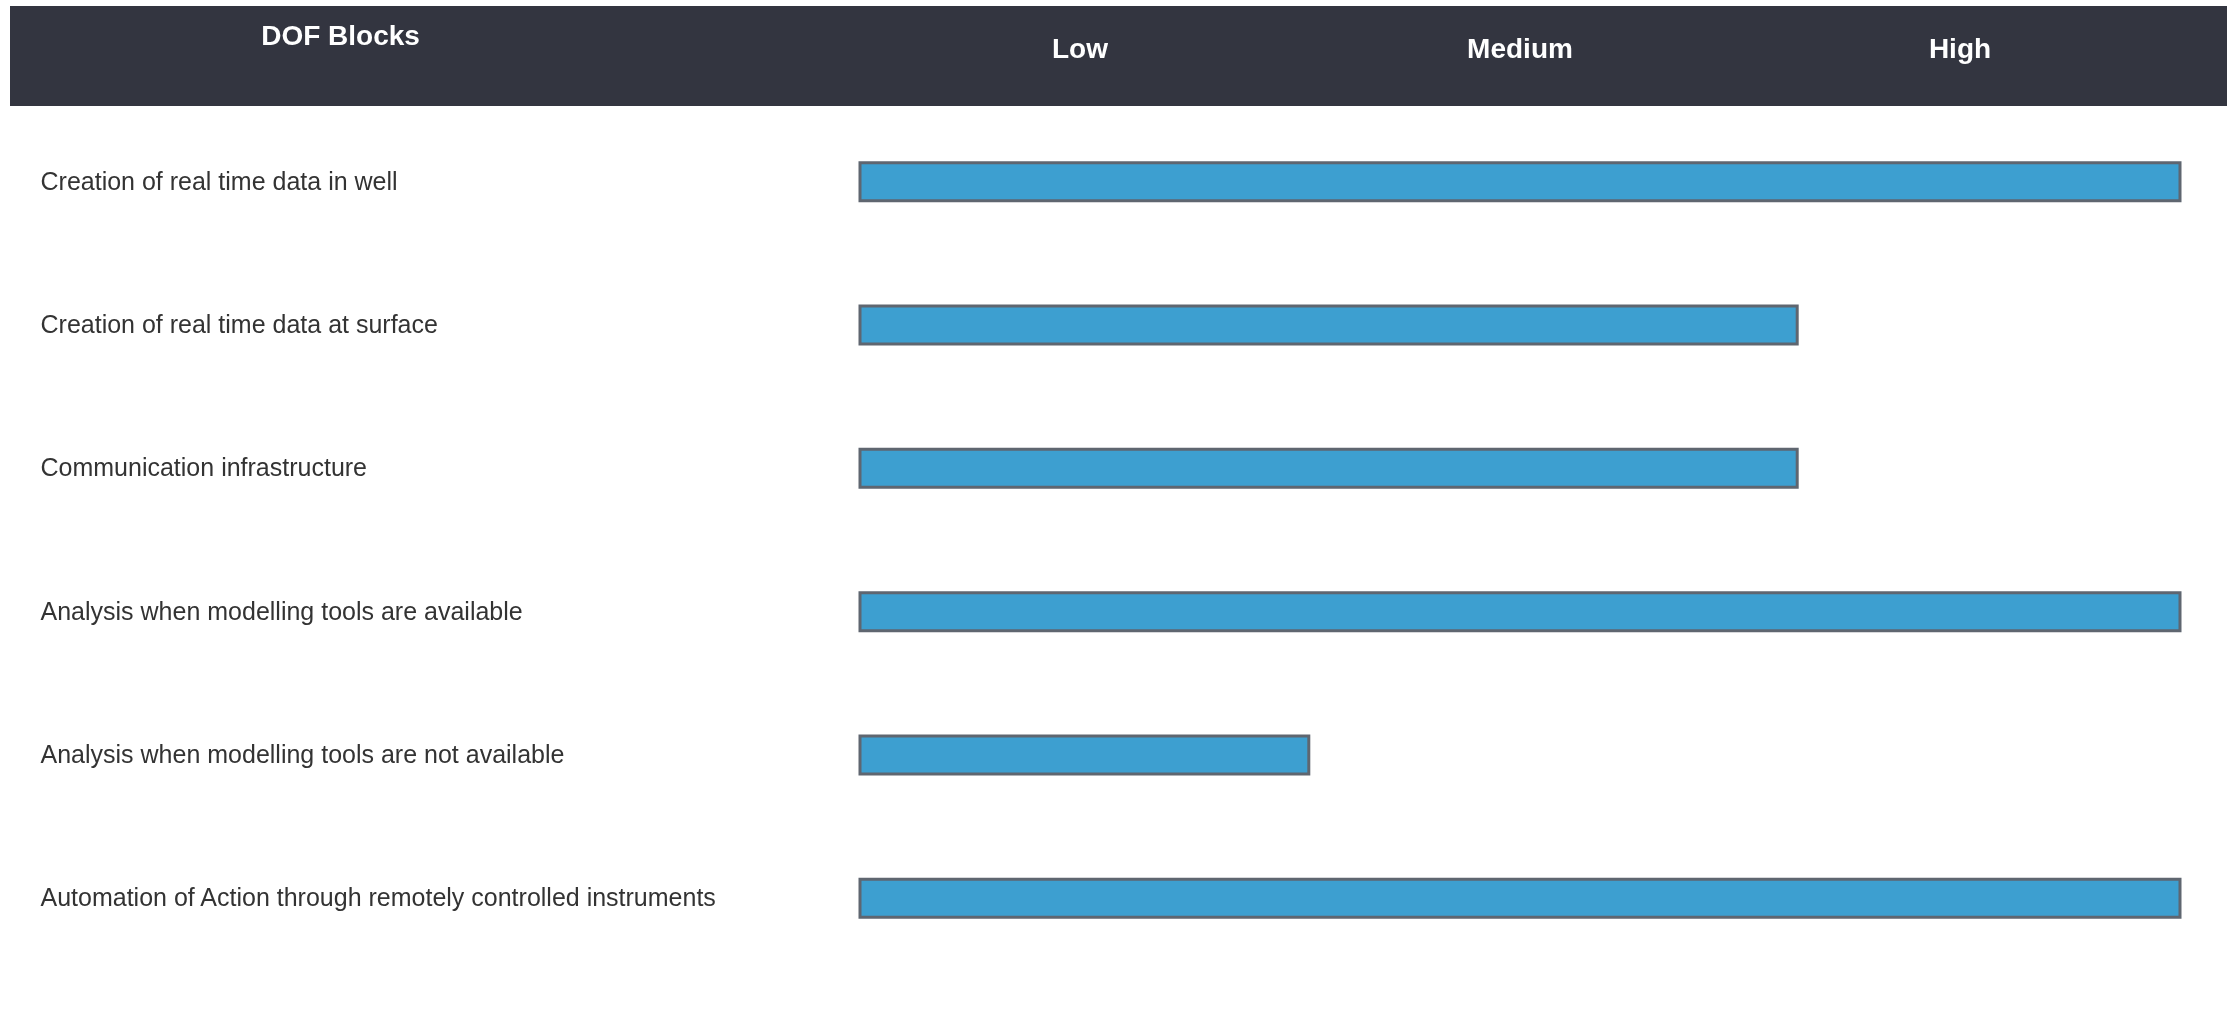 The width and height of the screenshot is (2237, 1014). What do you see at coordinates (340, 35) in the screenshot?
I see `y-axis-title: DOF Blocks` at bounding box center [340, 35].